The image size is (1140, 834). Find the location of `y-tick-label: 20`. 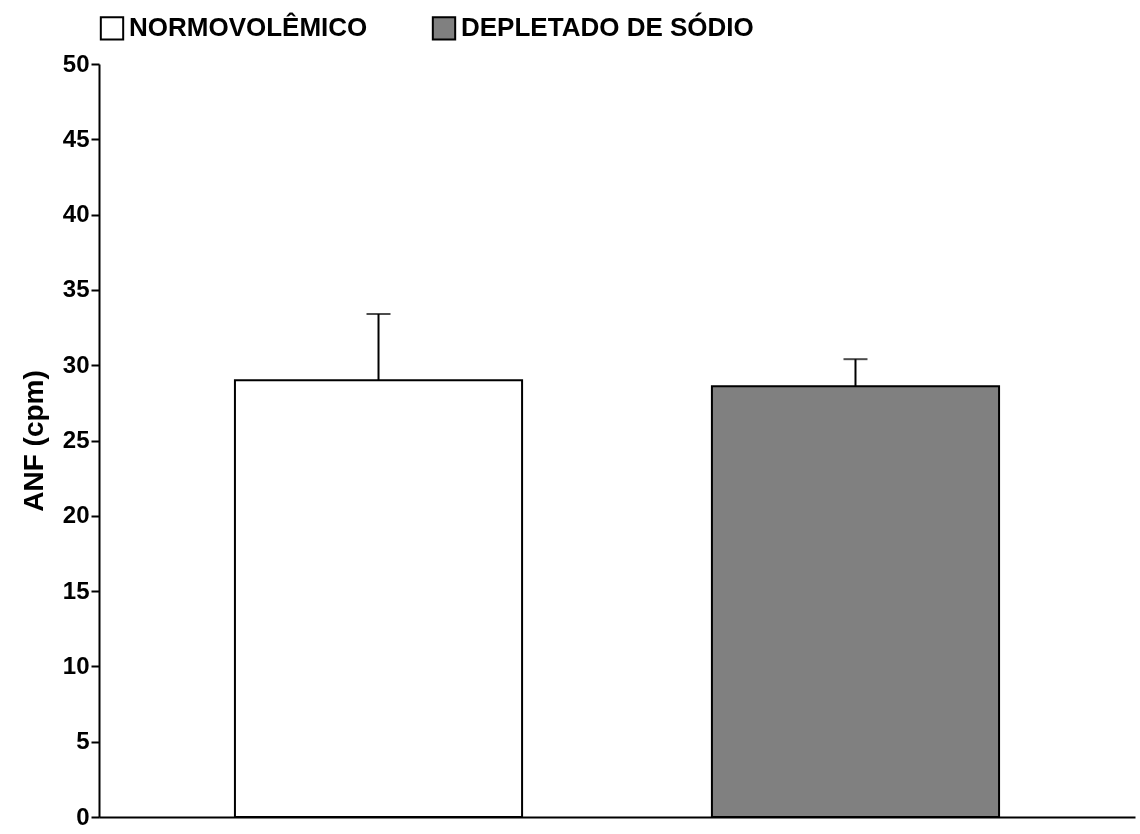

y-tick-label: 20 is located at coordinates (76, 515).